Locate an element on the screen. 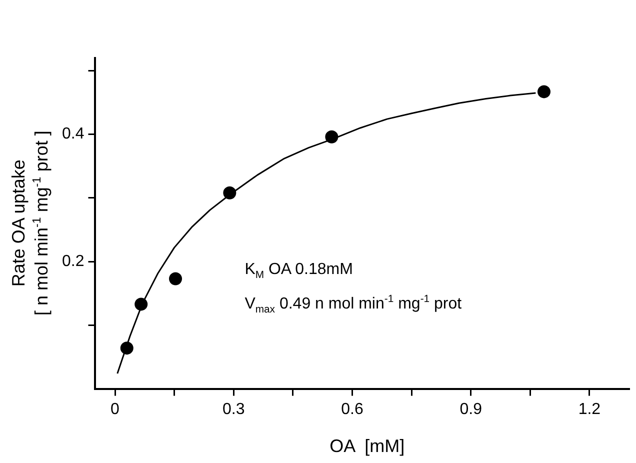 This screenshot has width=636, height=463. x-tick-label: 0.3 is located at coordinates (233, 409).